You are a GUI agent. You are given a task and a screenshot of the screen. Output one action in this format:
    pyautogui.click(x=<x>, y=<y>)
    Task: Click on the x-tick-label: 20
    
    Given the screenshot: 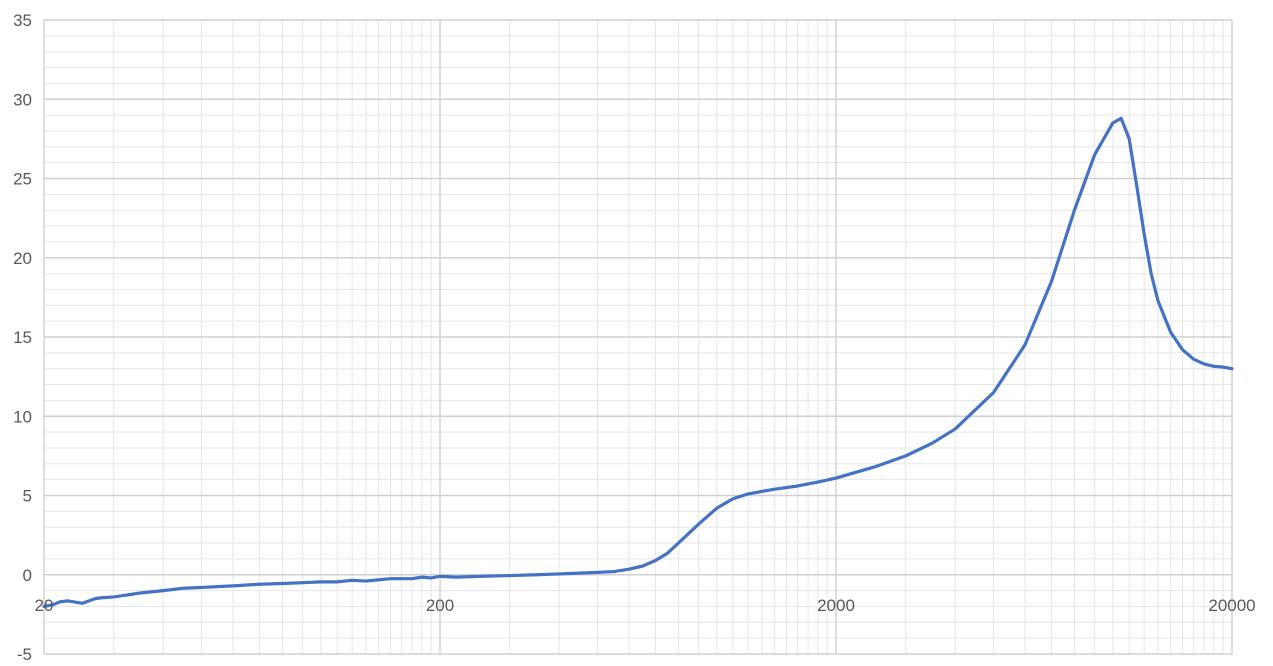 What is the action you would take?
    pyautogui.click(x=44, y=605)
    